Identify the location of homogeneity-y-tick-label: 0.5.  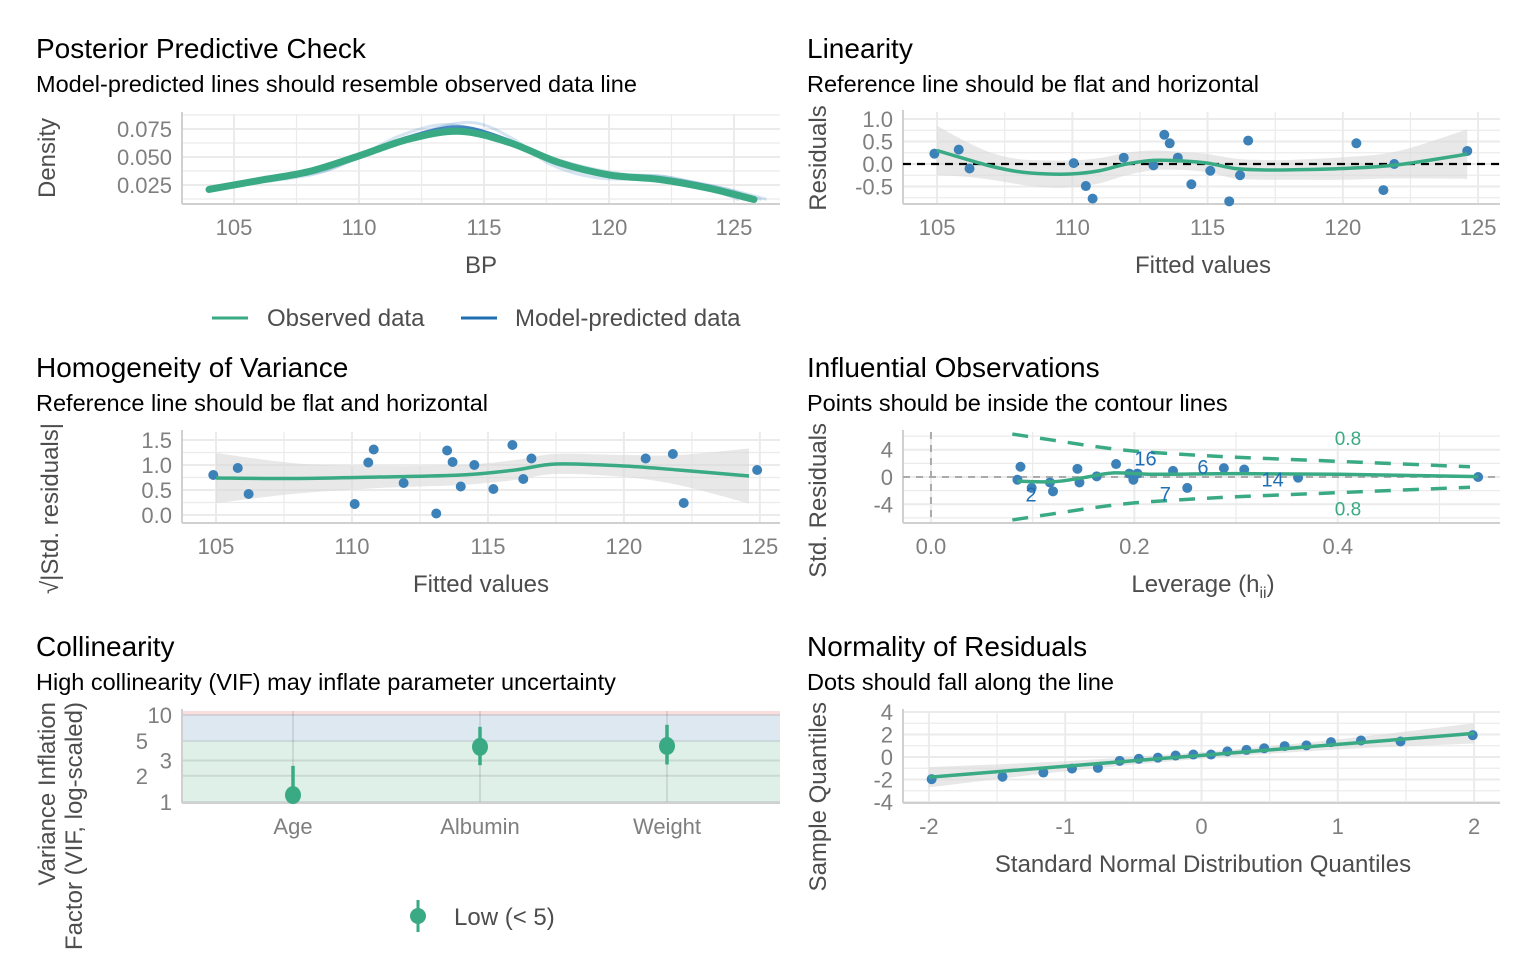
(156, 490).